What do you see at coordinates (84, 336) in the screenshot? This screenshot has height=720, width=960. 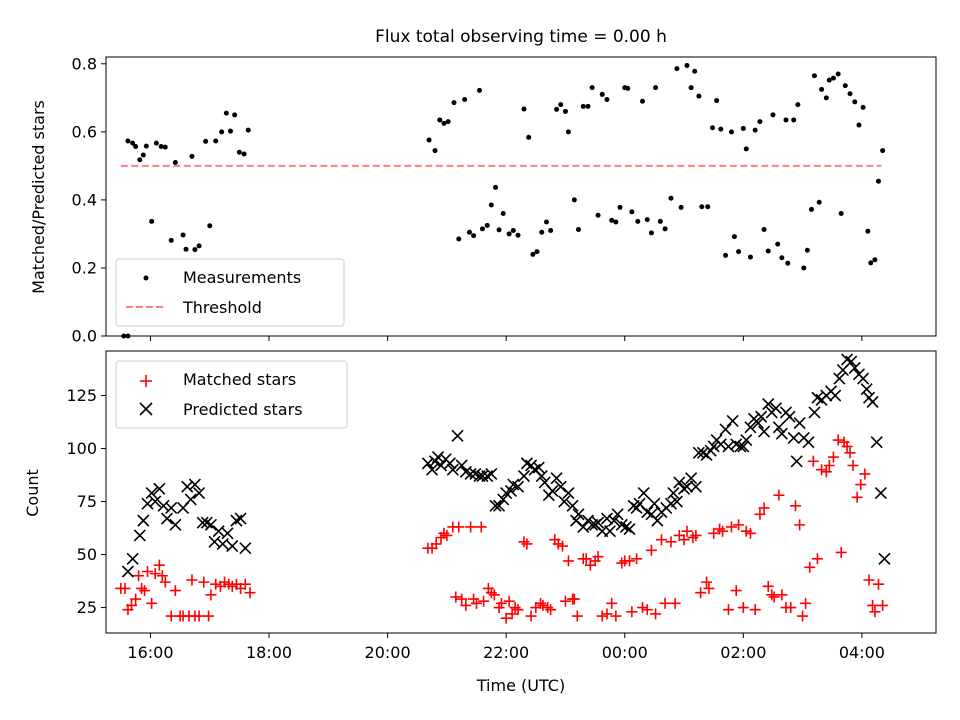 I see `top-y-tick-label: 0.0` at bounding box center [84, 336].